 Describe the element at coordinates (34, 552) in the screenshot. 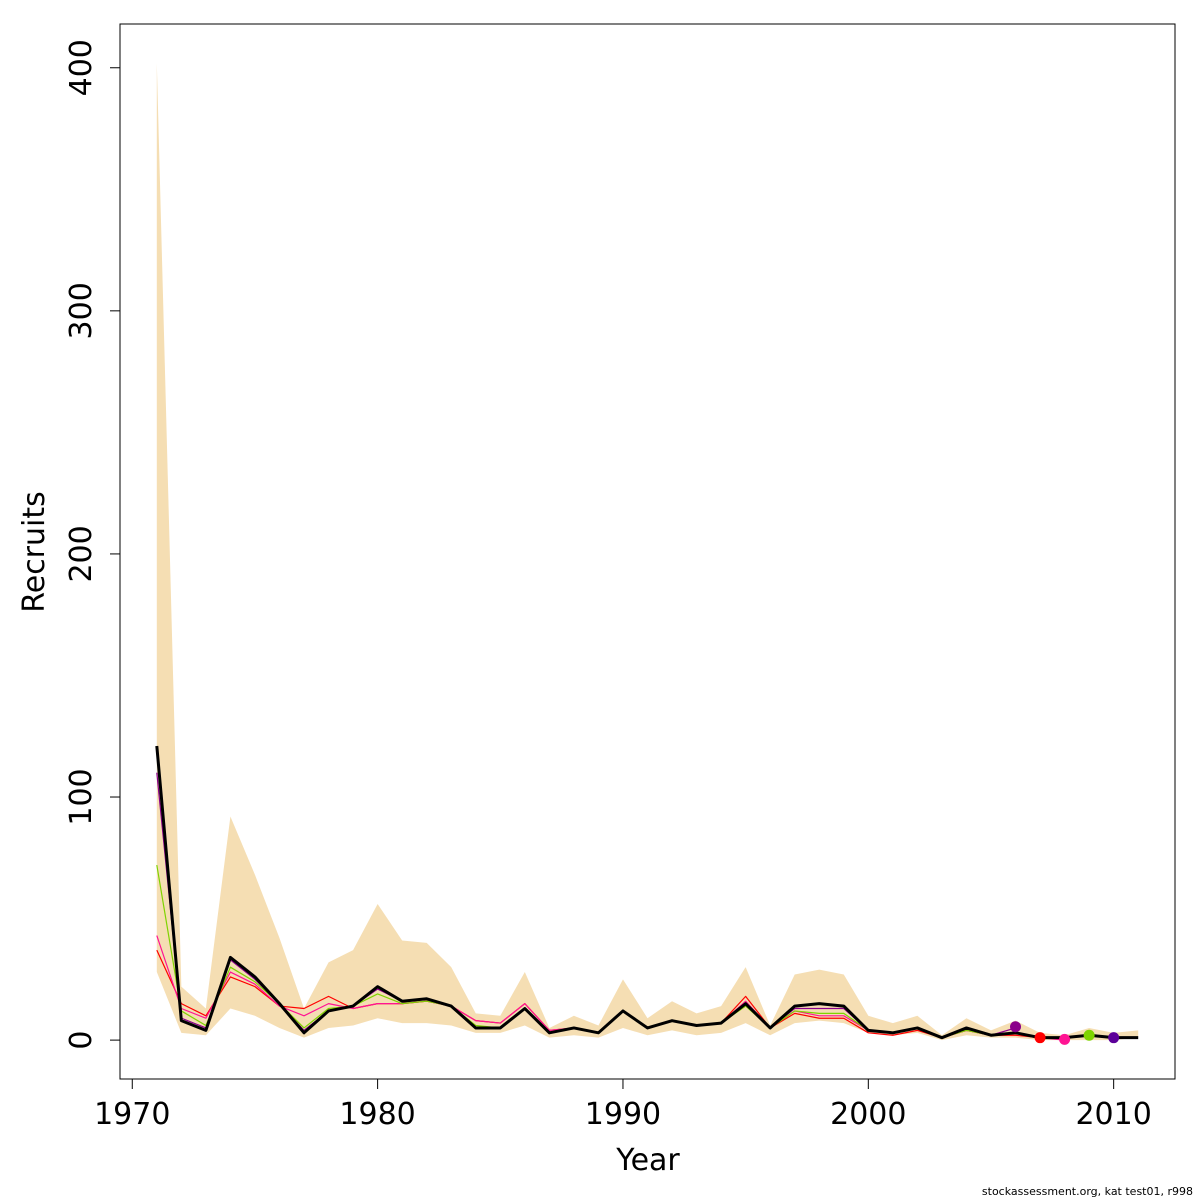

I see `y-axis-label: Recruits` at that location.